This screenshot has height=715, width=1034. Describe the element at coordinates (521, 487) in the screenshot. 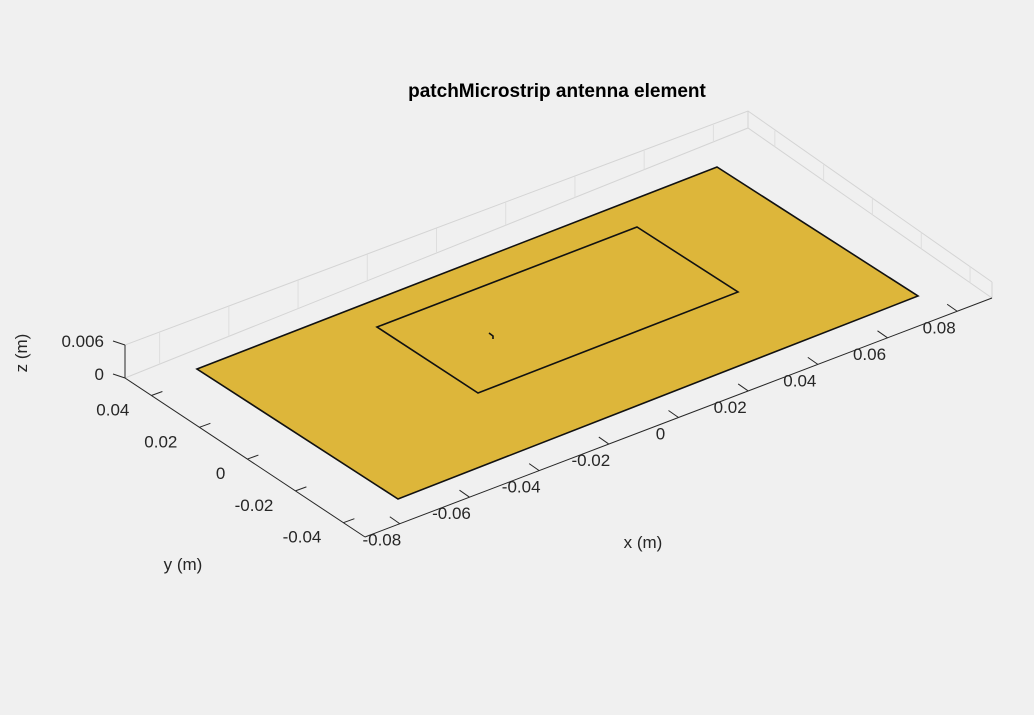

I see `x-tick-label: -0.04` at that location.